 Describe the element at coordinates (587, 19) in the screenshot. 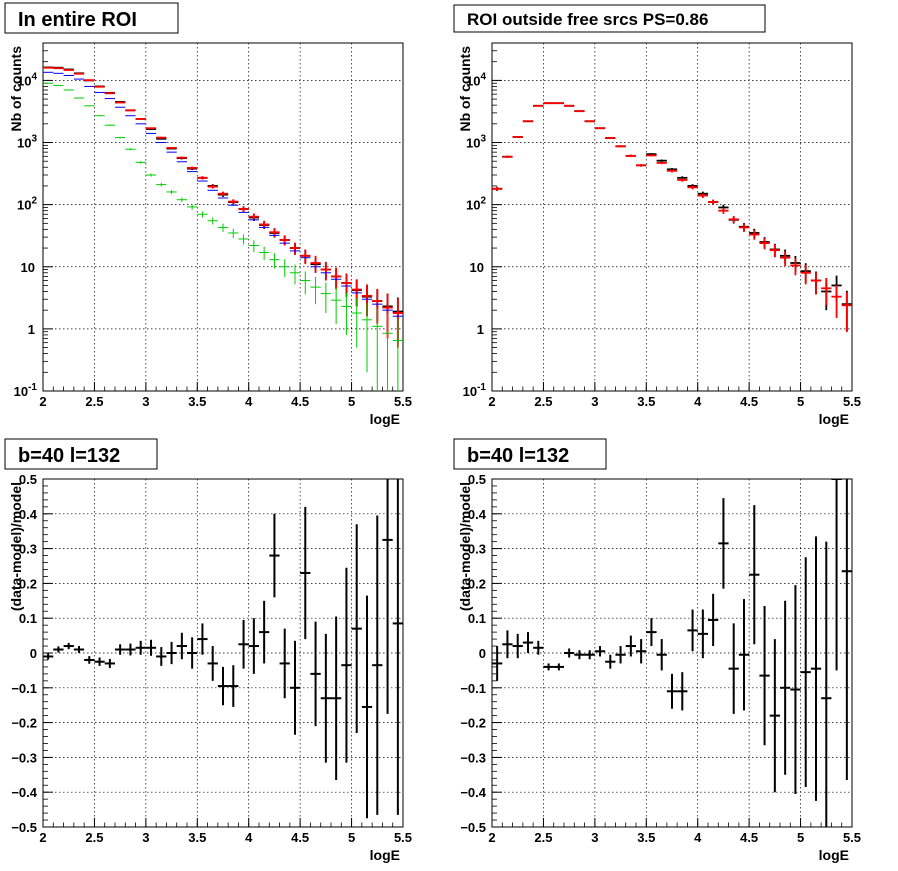

I see `panel-title: ROI outside free srcs PS=0.86` at that location.